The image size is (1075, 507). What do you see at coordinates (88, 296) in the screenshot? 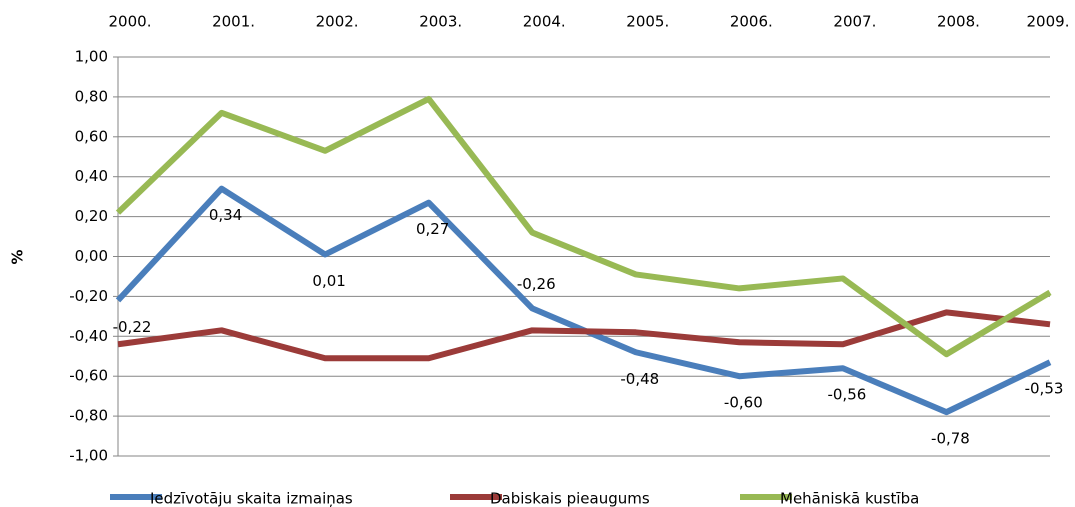
I see `y-tick-label: -0,20` at bounding box center [88, 296].